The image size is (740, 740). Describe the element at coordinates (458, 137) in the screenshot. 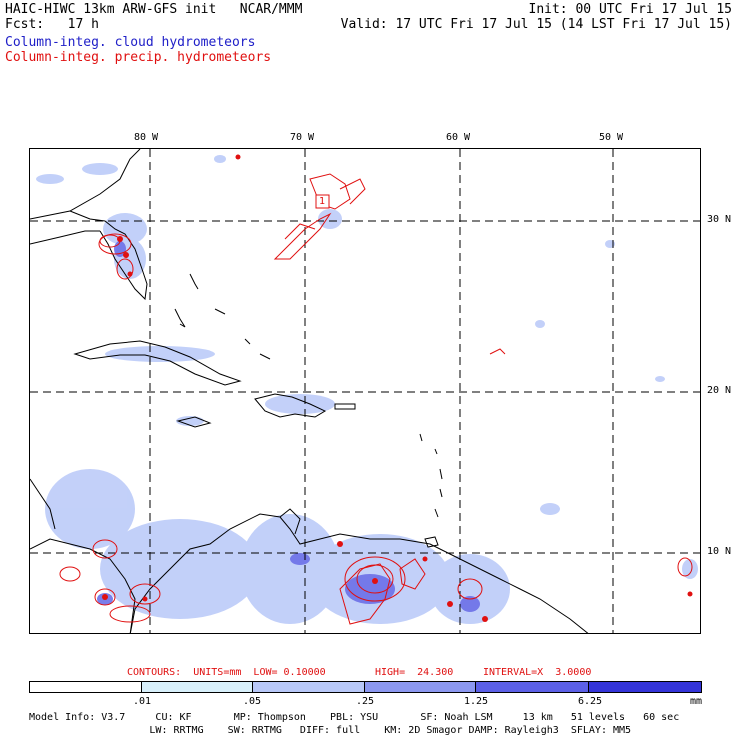

I see `lon-label-60w: 60 W` at that location.